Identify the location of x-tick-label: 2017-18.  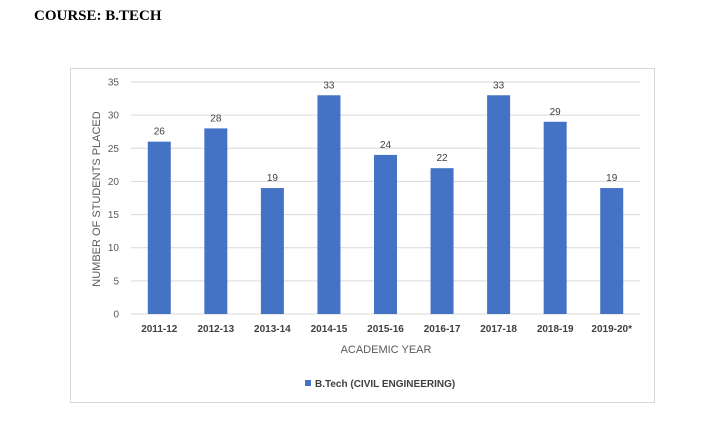
(498, 329).